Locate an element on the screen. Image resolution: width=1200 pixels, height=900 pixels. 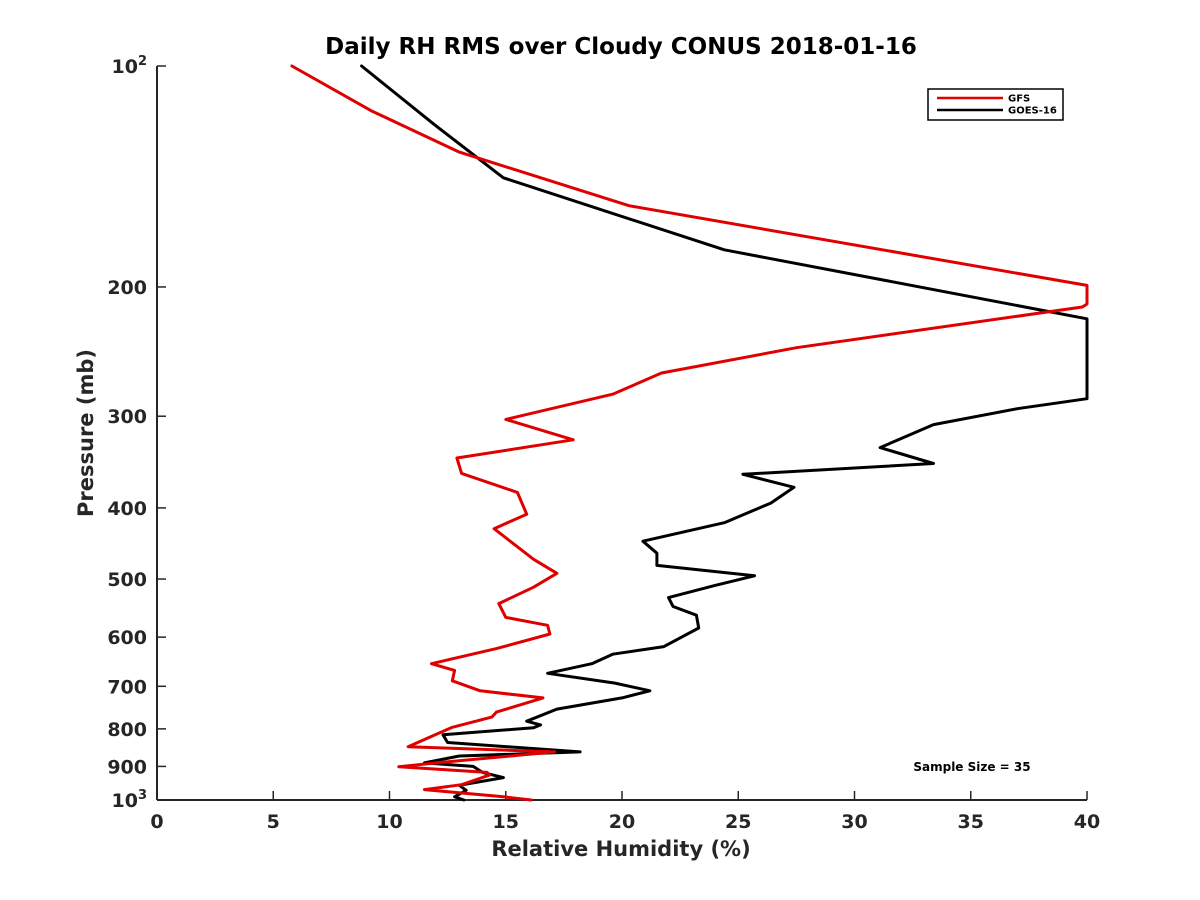
x-tick-label: 15 is located at coordinates (506, 822).